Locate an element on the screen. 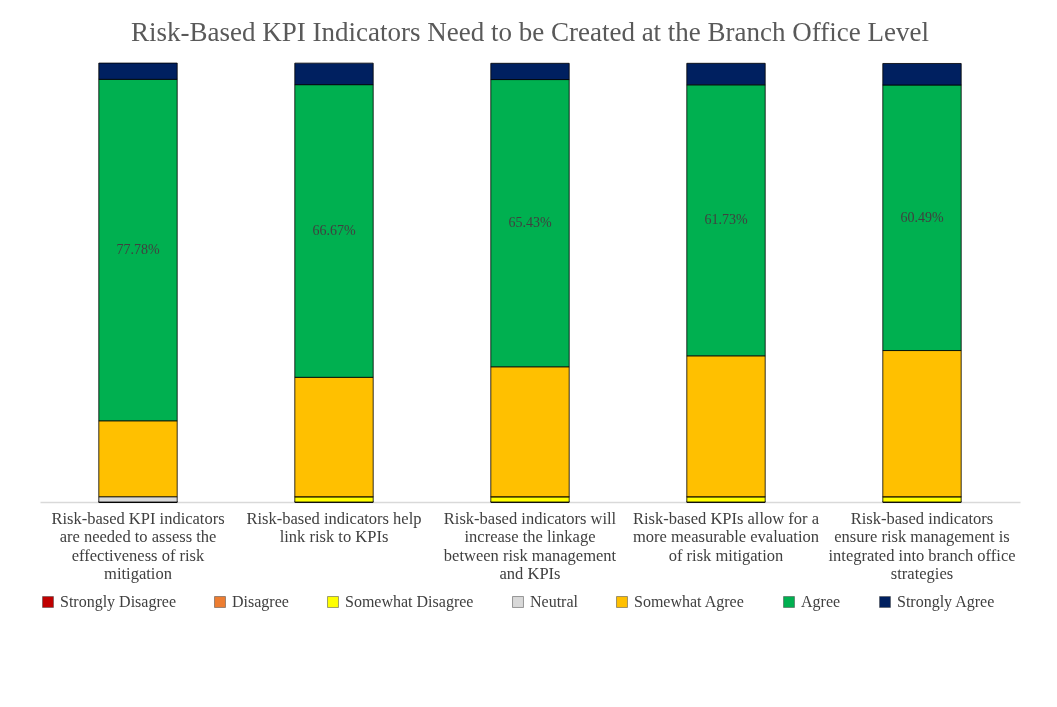 This screenshot has width=1057, height=707. legend-label: Strongly Agree is located at coordinates (946, 602).